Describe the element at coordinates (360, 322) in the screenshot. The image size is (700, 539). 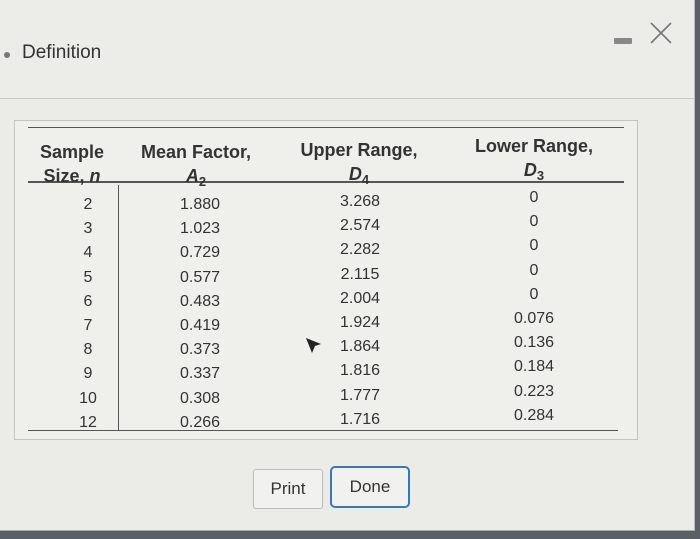
I see `cell-d4: 1.924` at that location.